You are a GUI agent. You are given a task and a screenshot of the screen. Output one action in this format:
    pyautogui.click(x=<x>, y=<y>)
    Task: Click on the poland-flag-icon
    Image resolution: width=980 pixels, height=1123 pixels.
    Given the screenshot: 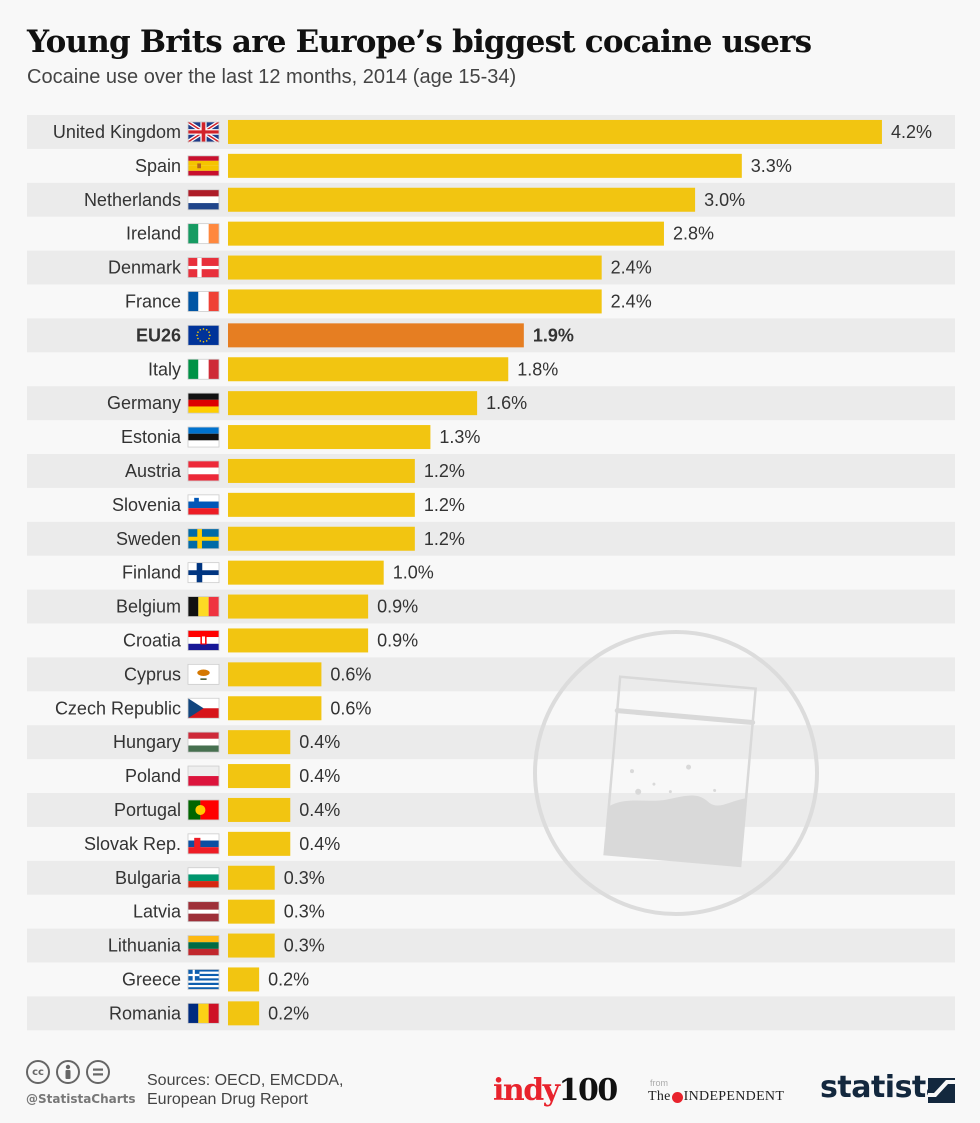 What is the action you would take?
    pyautogui.click(x=203, y=776)
    